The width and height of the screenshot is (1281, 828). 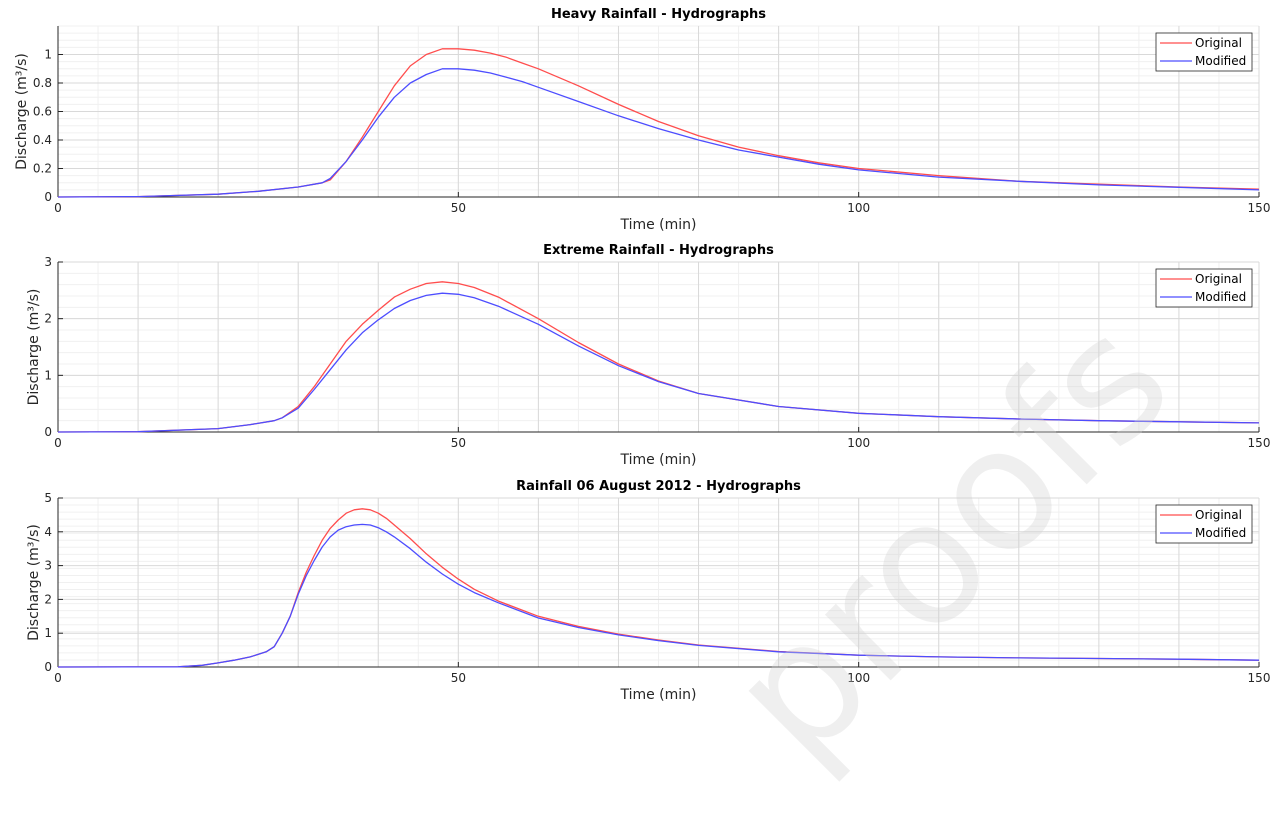 I want to click on y-tick-label: 0.4, so click(x=42, y=140).